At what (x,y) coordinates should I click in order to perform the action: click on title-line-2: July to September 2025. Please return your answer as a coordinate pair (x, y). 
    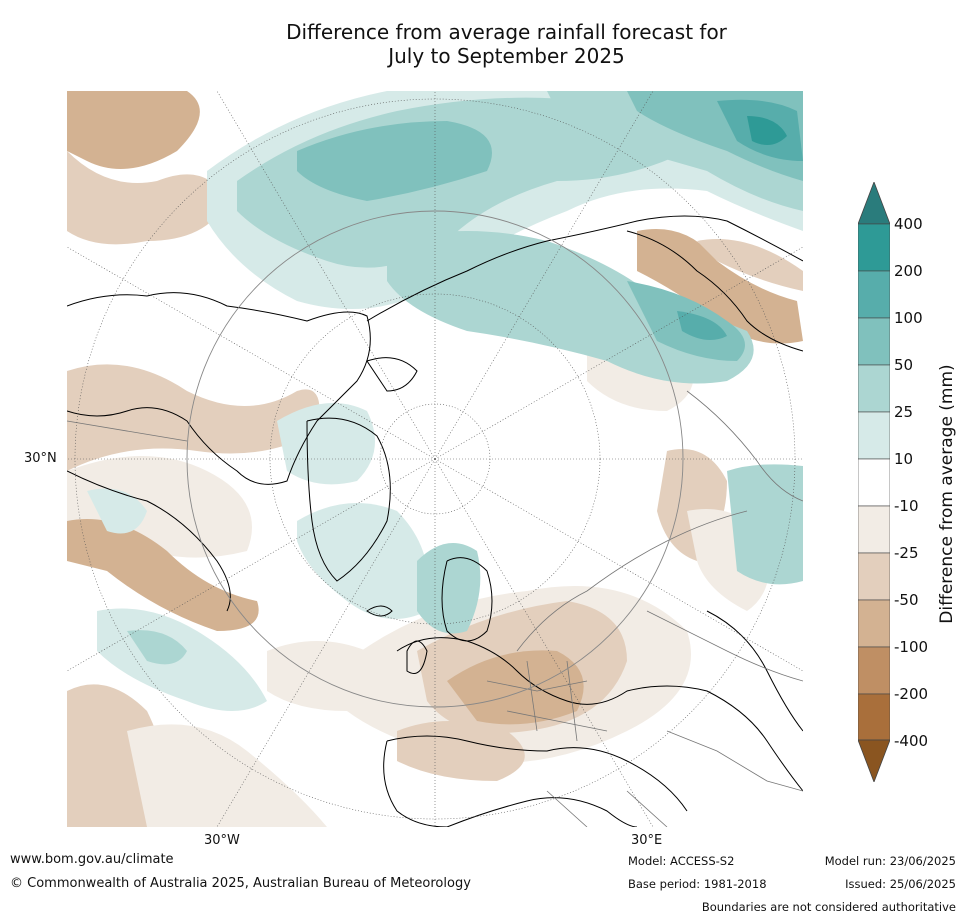
    Looking at the image, I should click on (506, 56).